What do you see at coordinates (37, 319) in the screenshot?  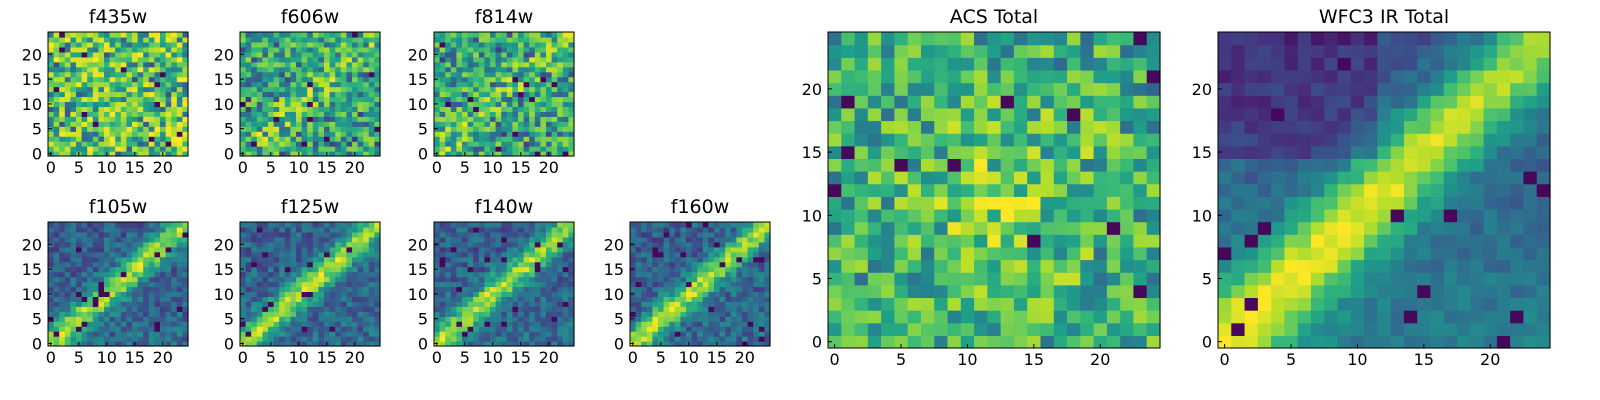 I see `y-tick-label: 5` at bounding box center [37, 319].